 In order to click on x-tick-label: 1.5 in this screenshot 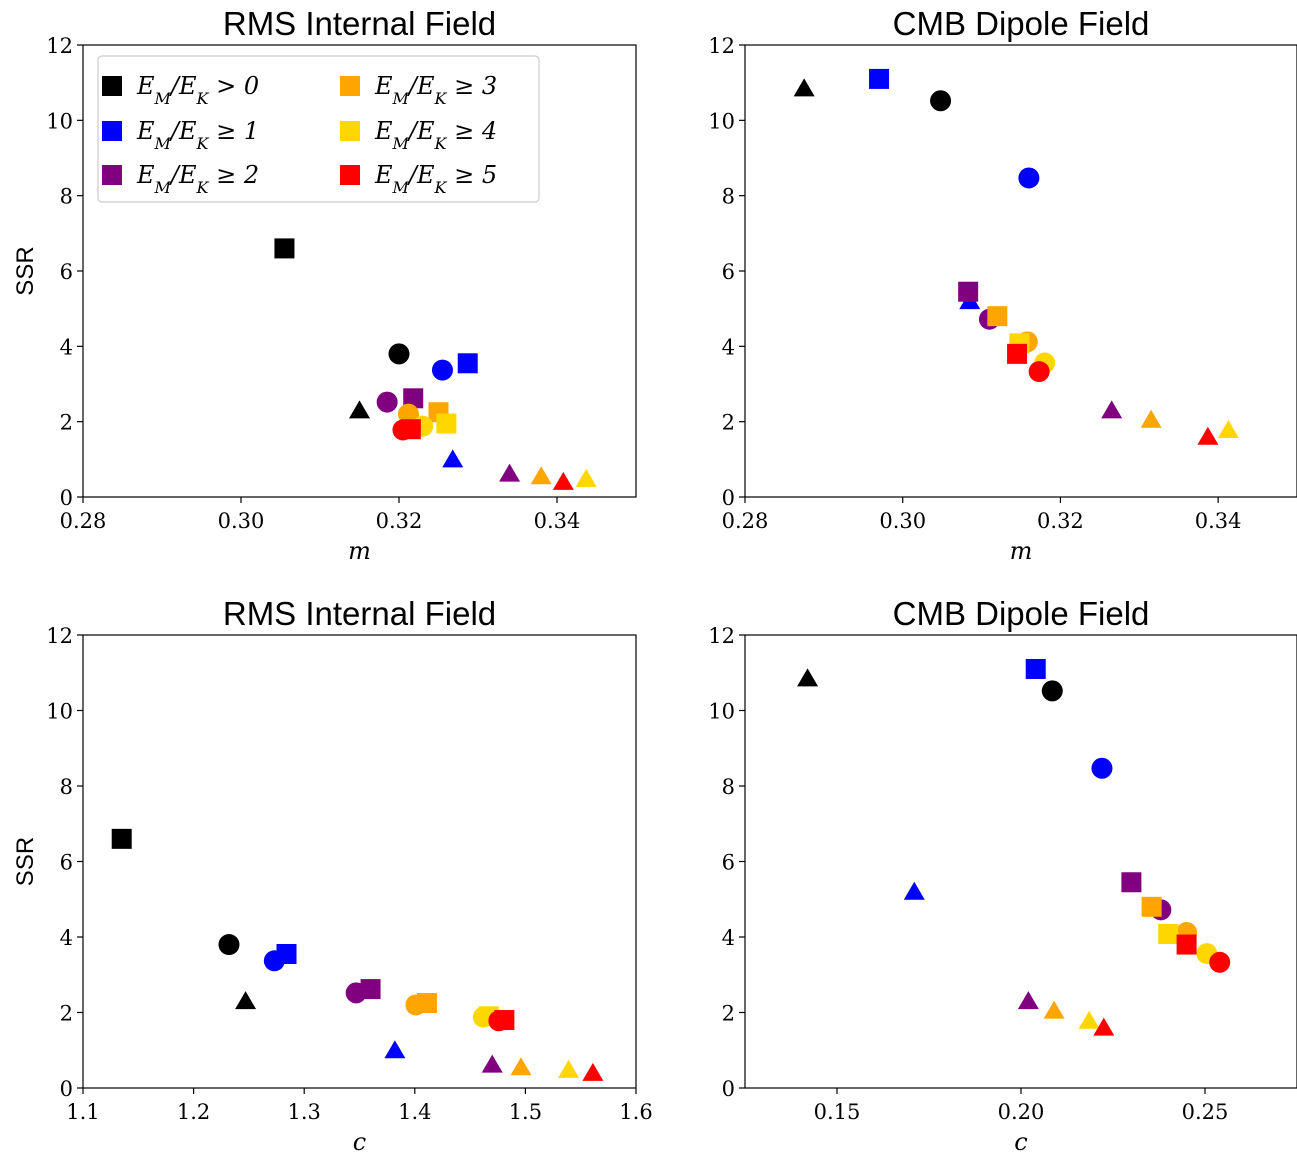, I will do `click(525, 1112)`.